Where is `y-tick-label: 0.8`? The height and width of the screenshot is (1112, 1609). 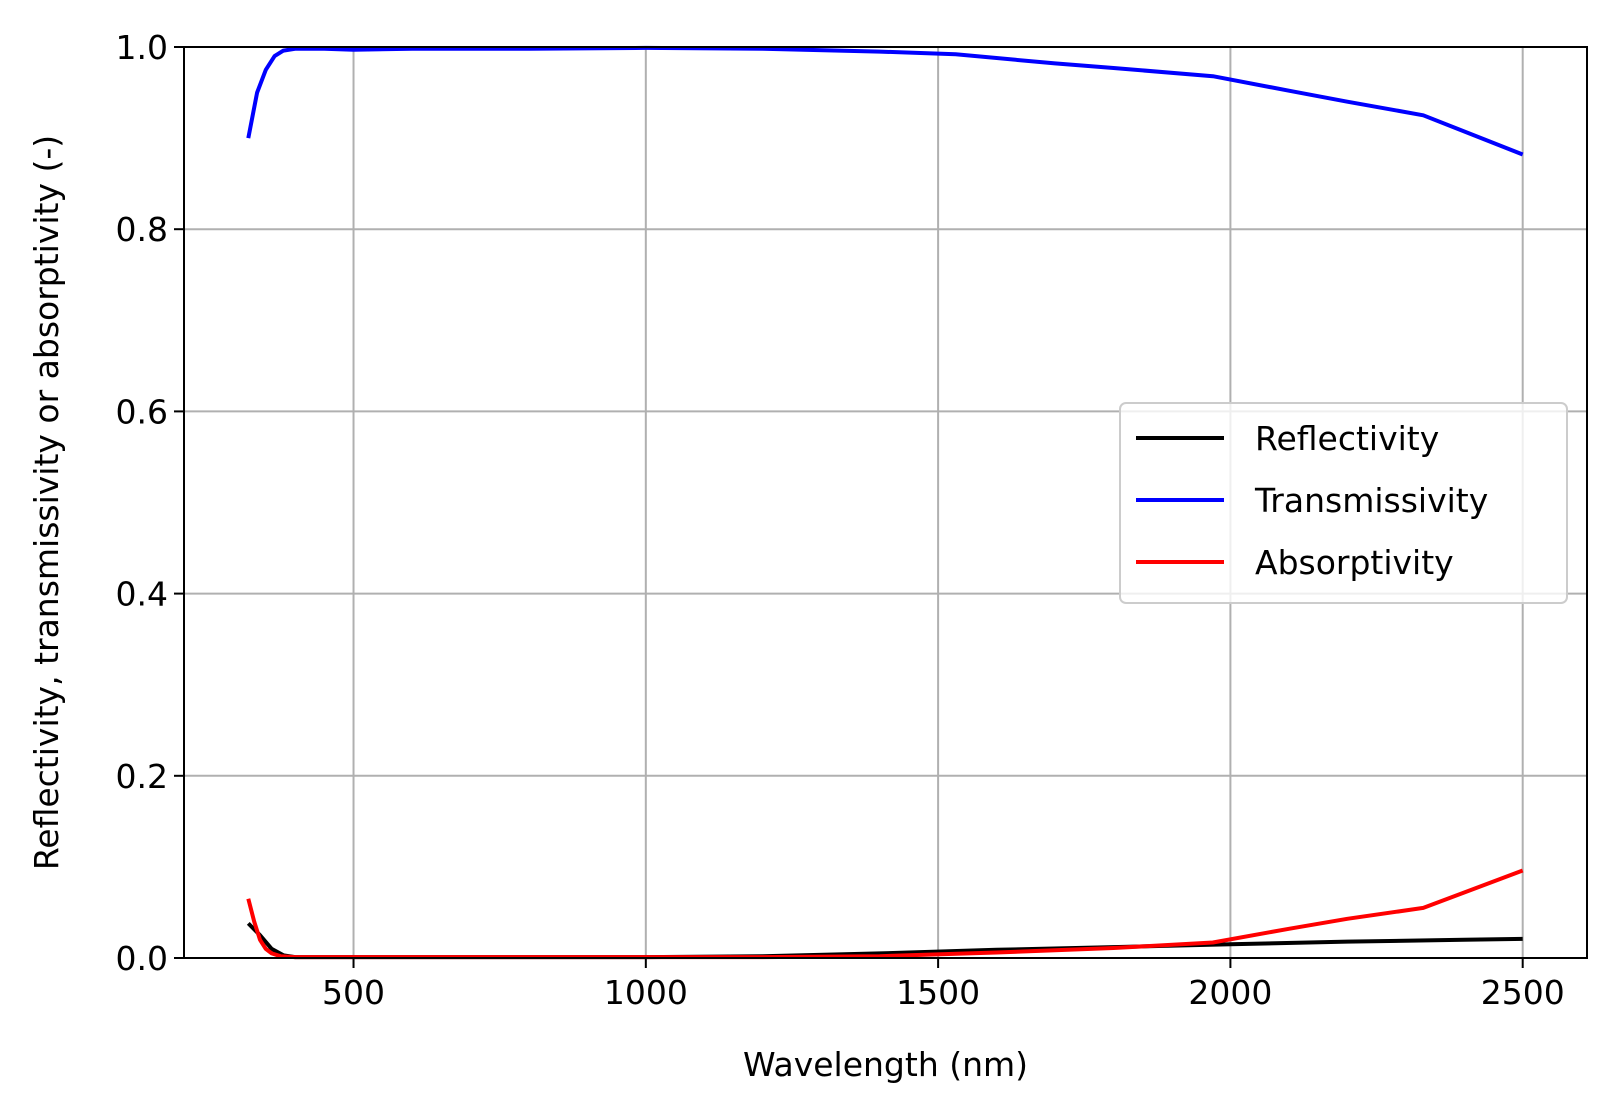 y-tick-label: 0.8 is located at coordinates (142, 229).